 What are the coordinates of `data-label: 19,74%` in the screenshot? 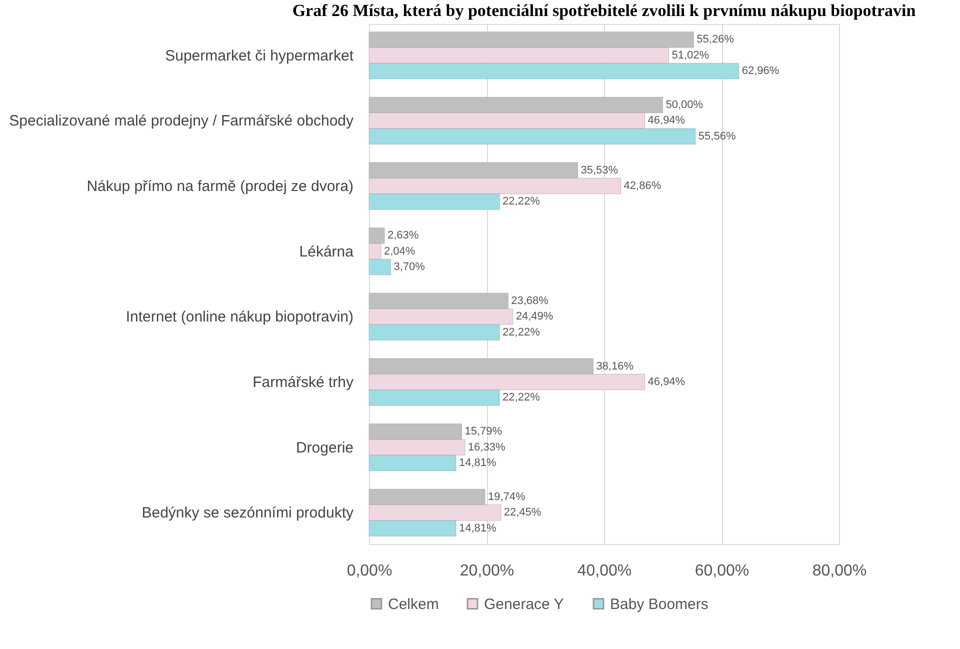 It's located at (507, 496).